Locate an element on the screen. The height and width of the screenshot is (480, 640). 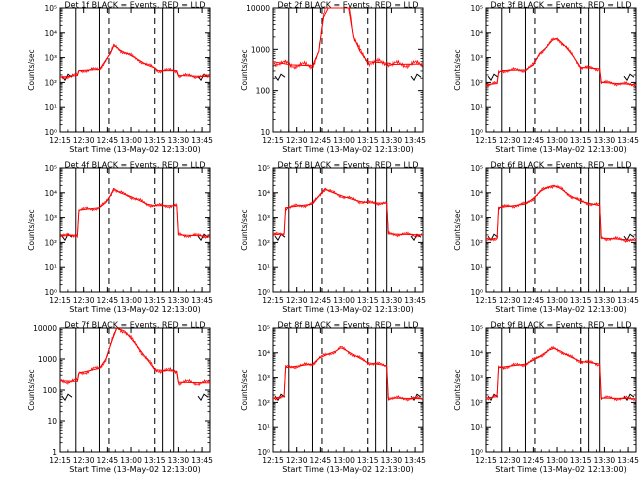
panel-title: Det 5f BLACK = Events, RED = LLD is located at coordinates (347, 165).